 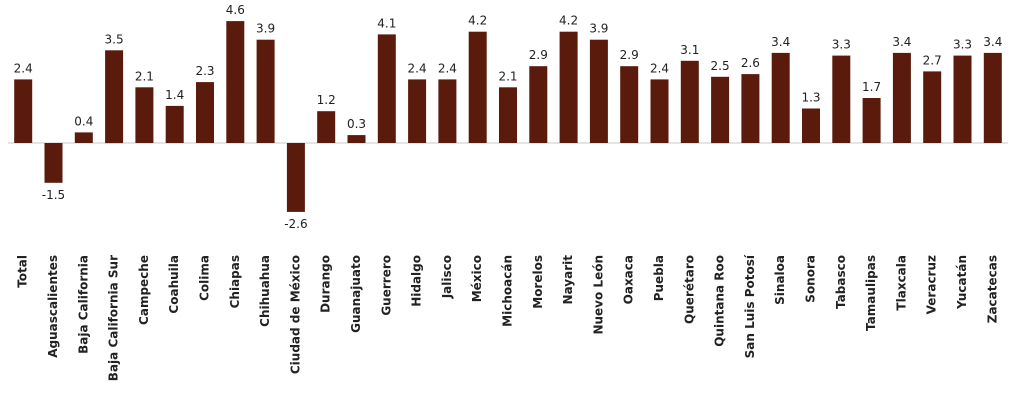 What do you see at coordinates (689, 289) in the screenshot?
I see `category-label: Querétaro` at bounding box center [689, 289].